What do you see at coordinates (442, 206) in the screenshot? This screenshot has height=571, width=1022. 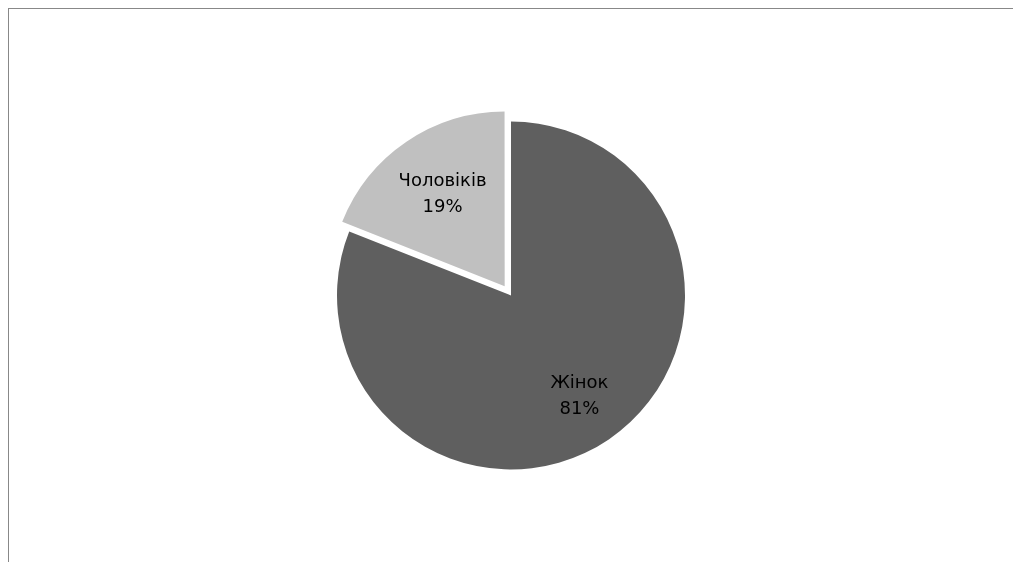 I see `data-label: 19%` at bounding box center [442, 206].